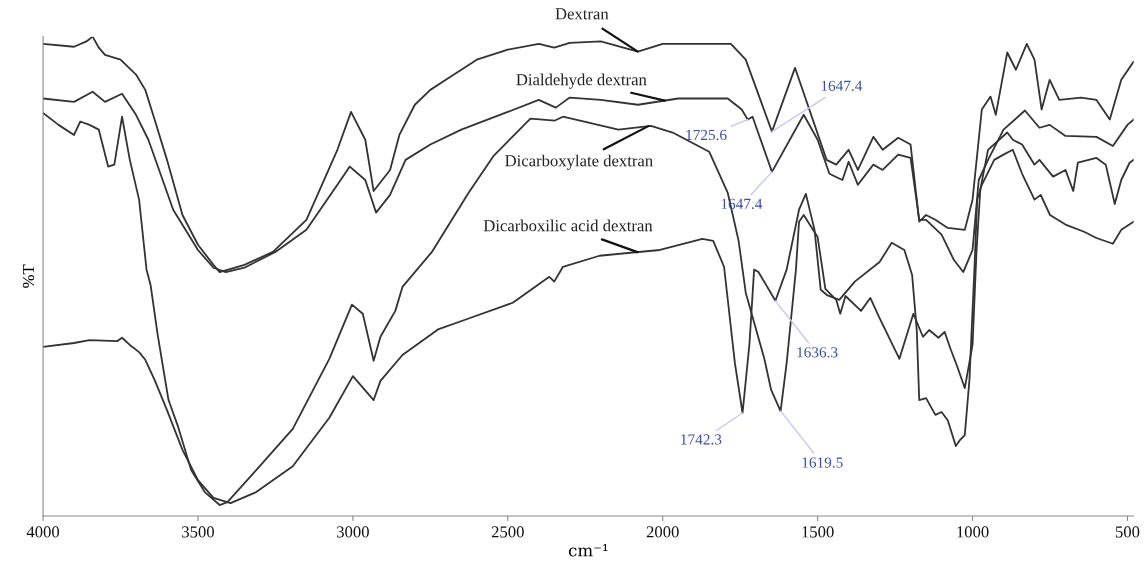  Describe the element at coordinates (28, 276) in the screenshot. I see `y-axis-title: %T` at that location.